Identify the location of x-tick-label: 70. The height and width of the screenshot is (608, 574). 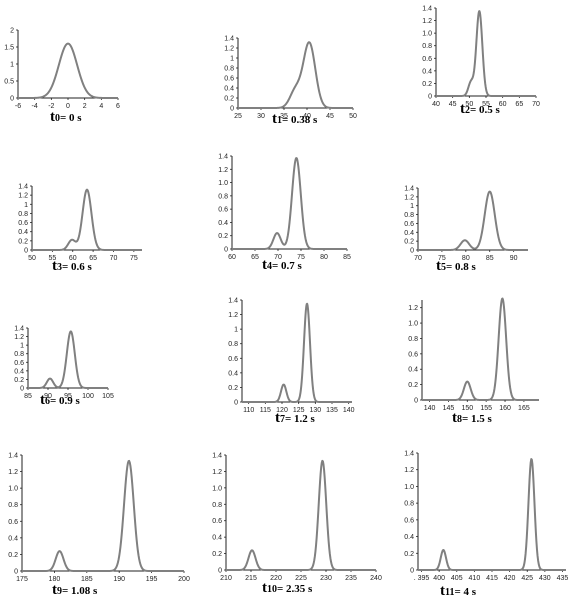
(114, 258).